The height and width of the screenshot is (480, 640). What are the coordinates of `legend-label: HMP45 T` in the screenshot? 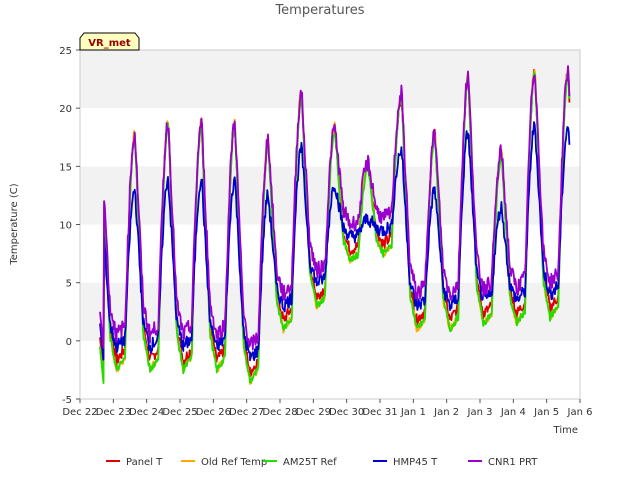 It's located at (415, 462).